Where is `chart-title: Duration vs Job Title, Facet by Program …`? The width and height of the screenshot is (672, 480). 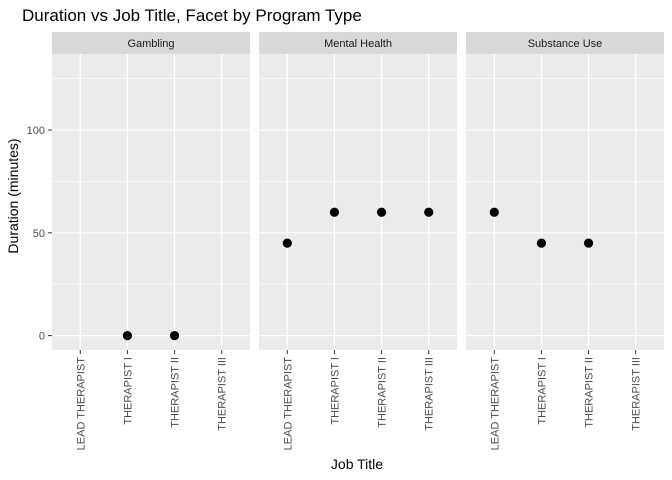
chart-title: Duration vs Job Title, Facet by Program … is located at coordinates (192, 15).